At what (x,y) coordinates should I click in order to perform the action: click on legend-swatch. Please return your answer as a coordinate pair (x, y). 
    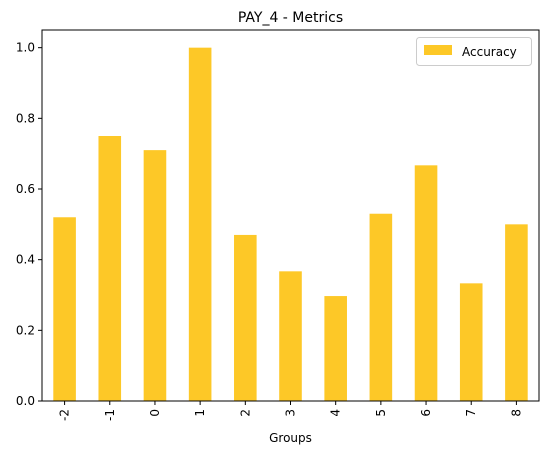
    Looking at the image, I should click on (438, 50).